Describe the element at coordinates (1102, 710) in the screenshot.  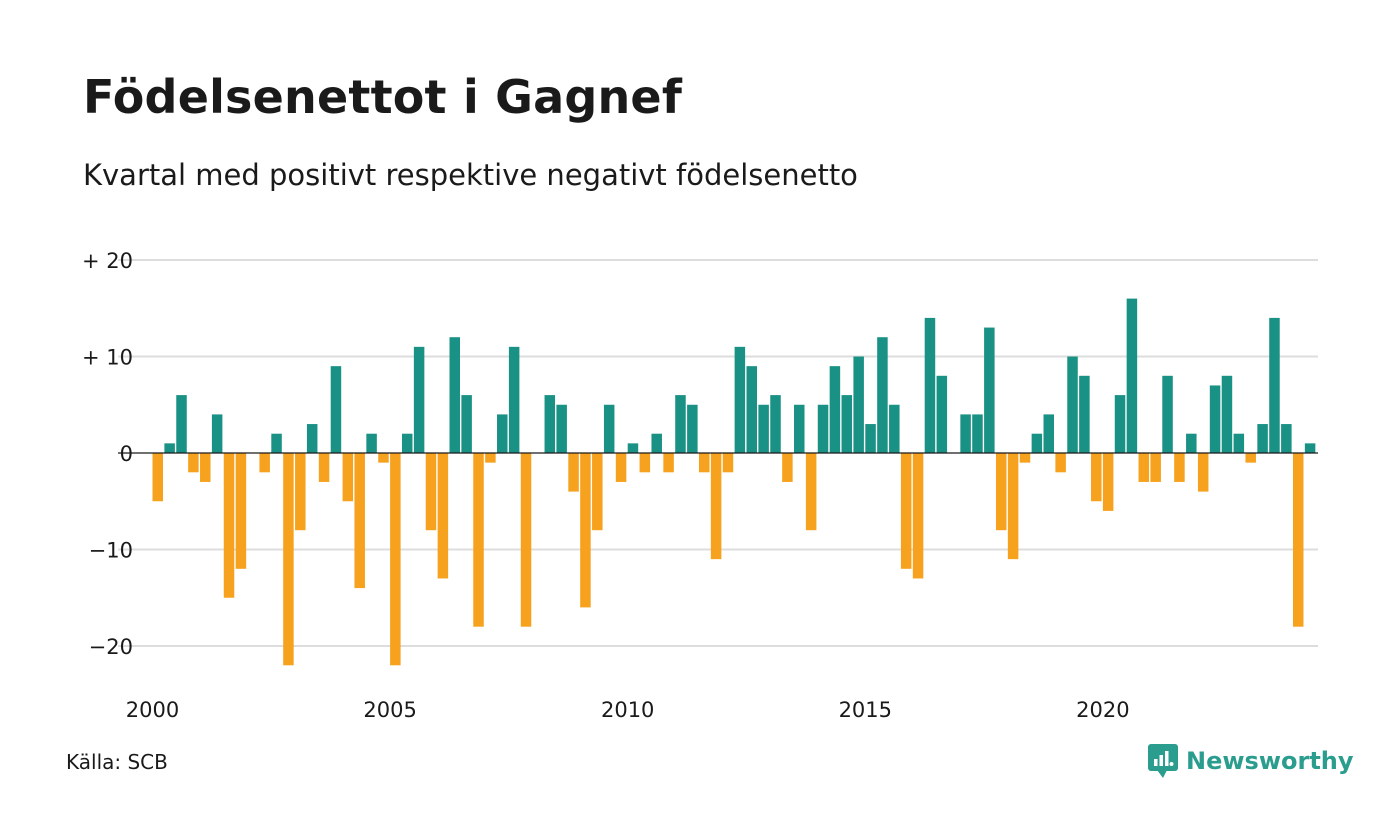
I see `x-tick-label: 2020` at that location.